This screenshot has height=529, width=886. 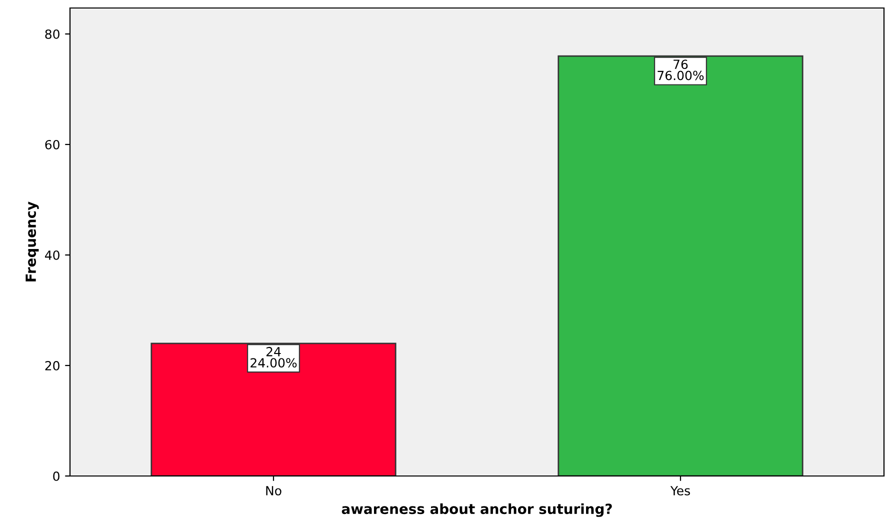 I want to click on y-tick-label: 0, so click(x=56, y=476).